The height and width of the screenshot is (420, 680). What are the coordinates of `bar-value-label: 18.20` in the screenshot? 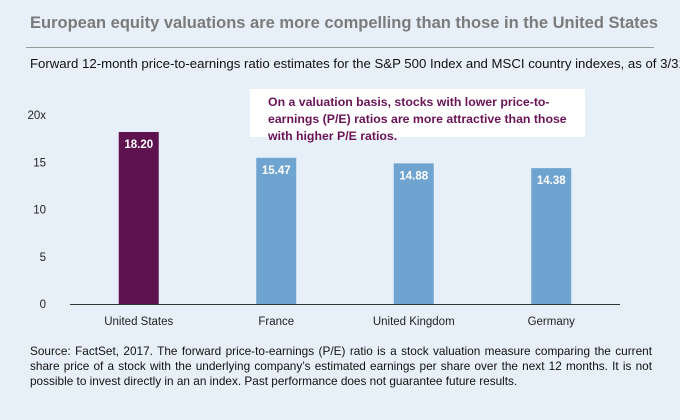 It's located at (138, 145).